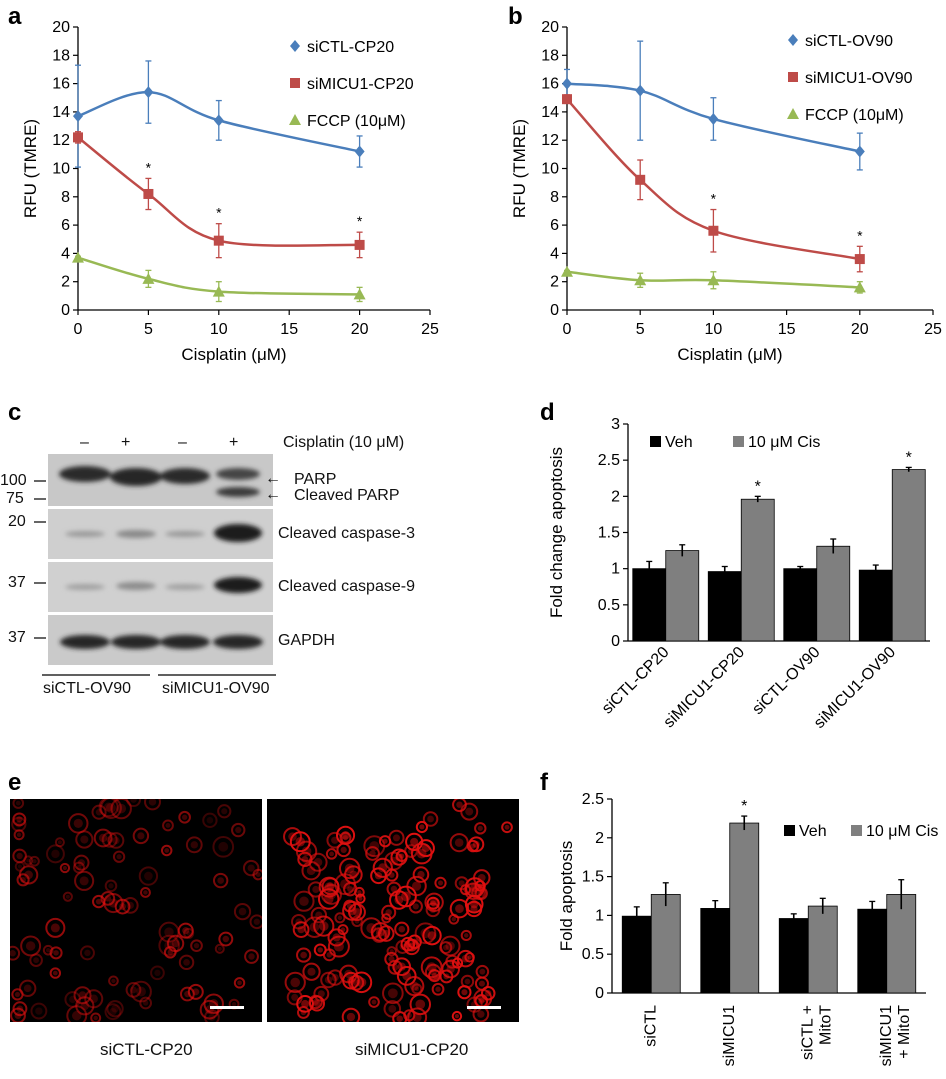  What do you see at coordinates (856, 830) in the screenshot?
I see `legend-swatch` at bounding box center [856, 830].